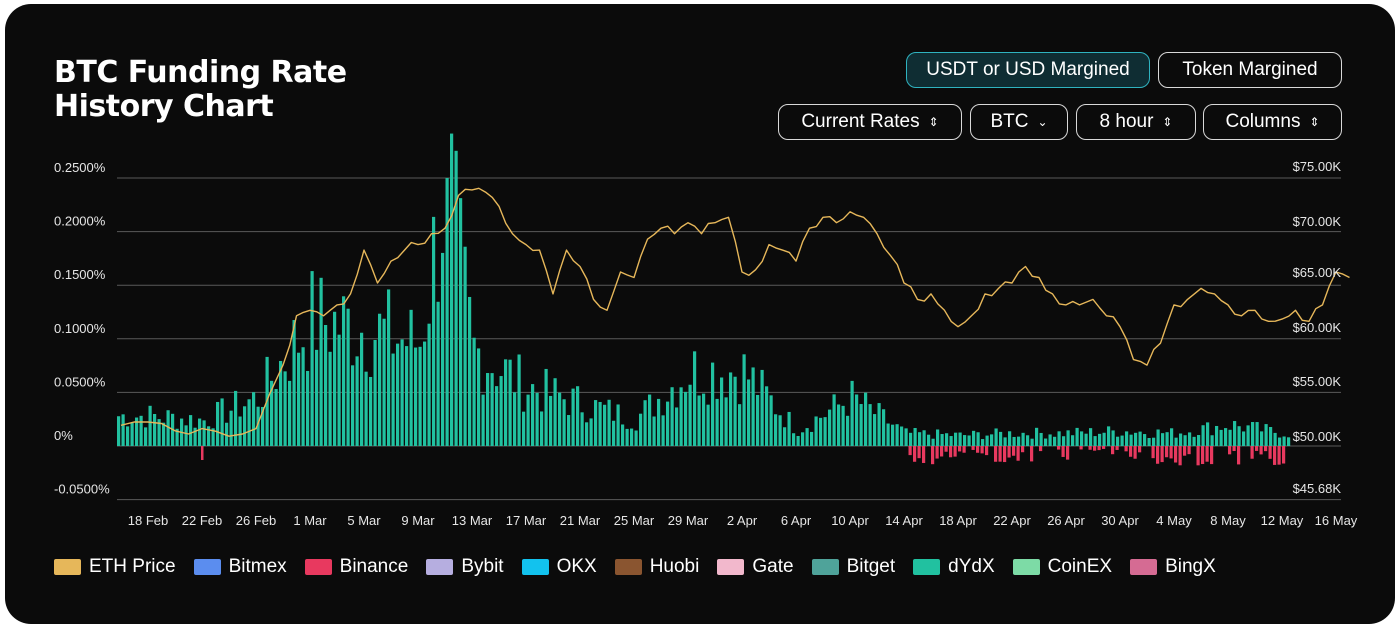  What do you see at coordinates (465, 567) in the screenshot?
I see `legend-item: Bybit` at bounding box center [465, 567].